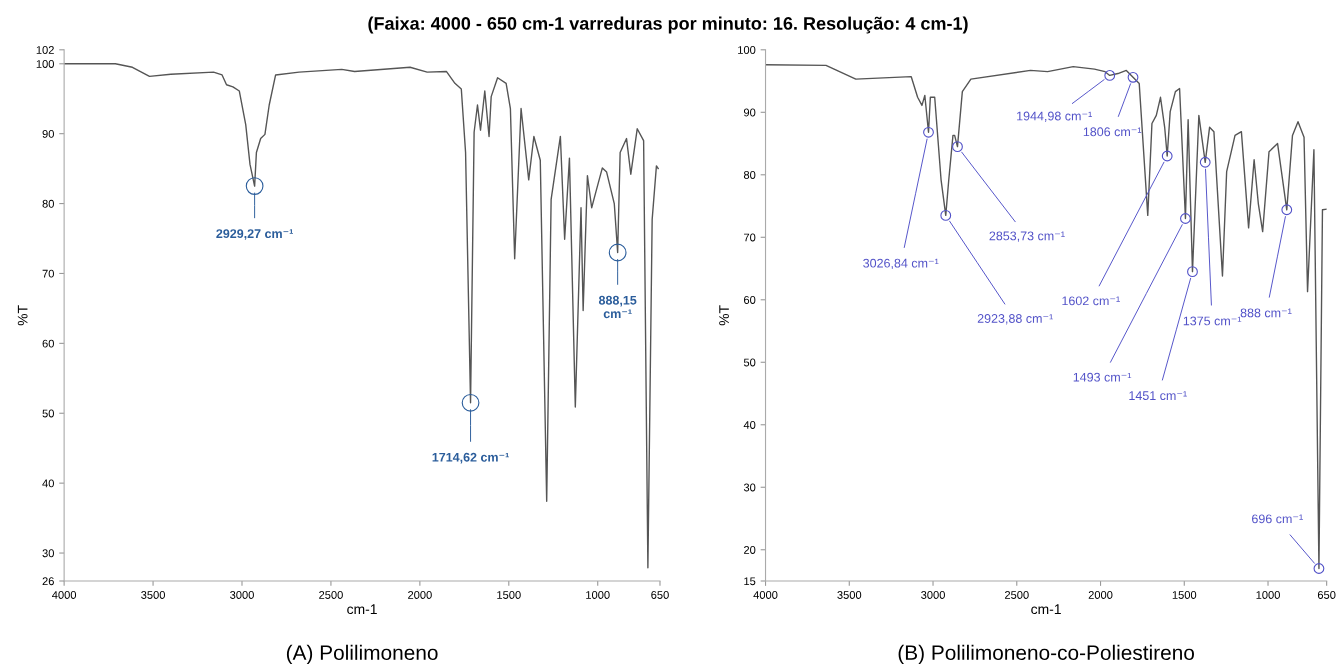 Image resolution: width=1336 pixels, height=664 pixels. I want to click on y-tick-label: 26, so click(48, 581).